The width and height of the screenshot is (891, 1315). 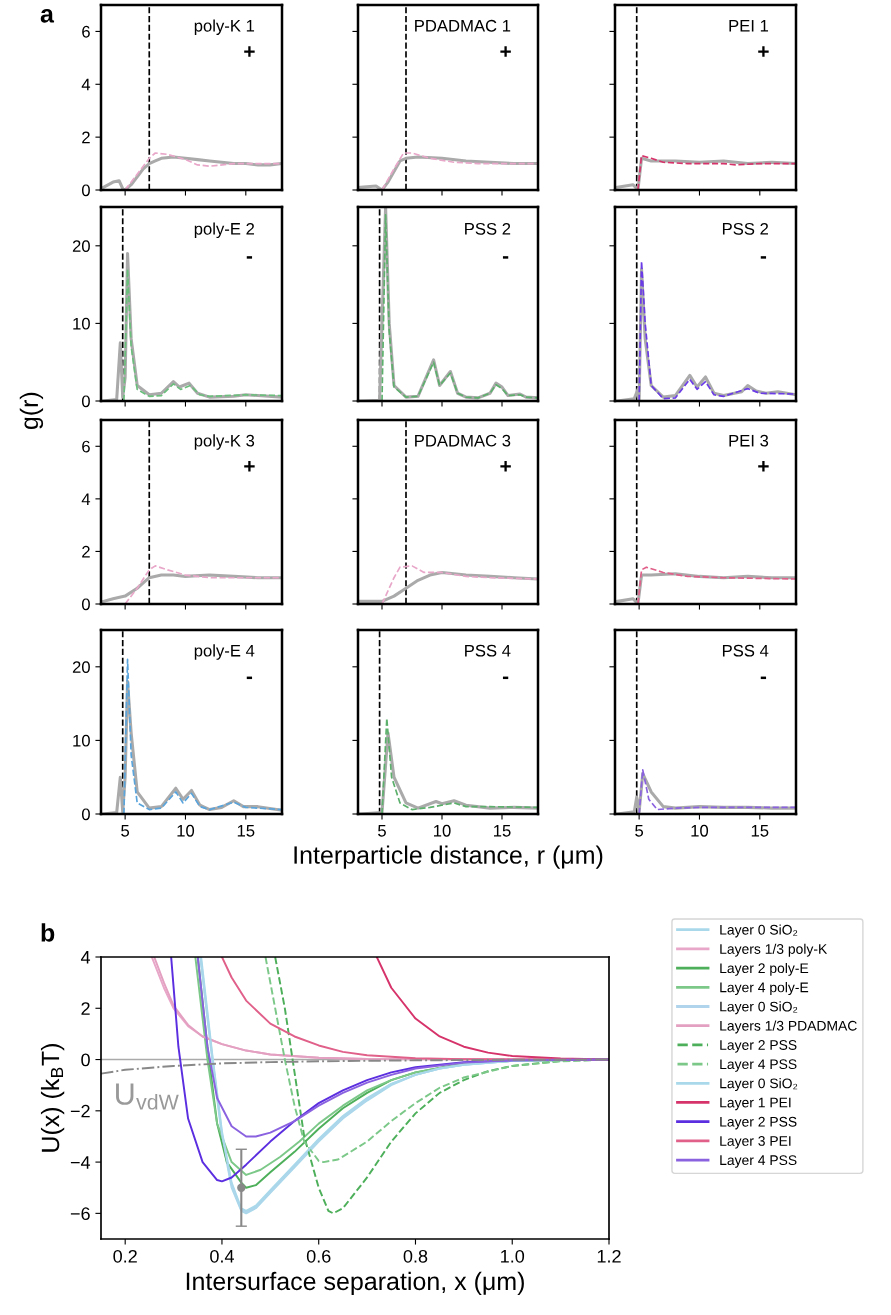 What do you see at coordinates (80, 1214) in the screenshot?
I see `y-tick-label: −6` at bounding box center [80, 1214].